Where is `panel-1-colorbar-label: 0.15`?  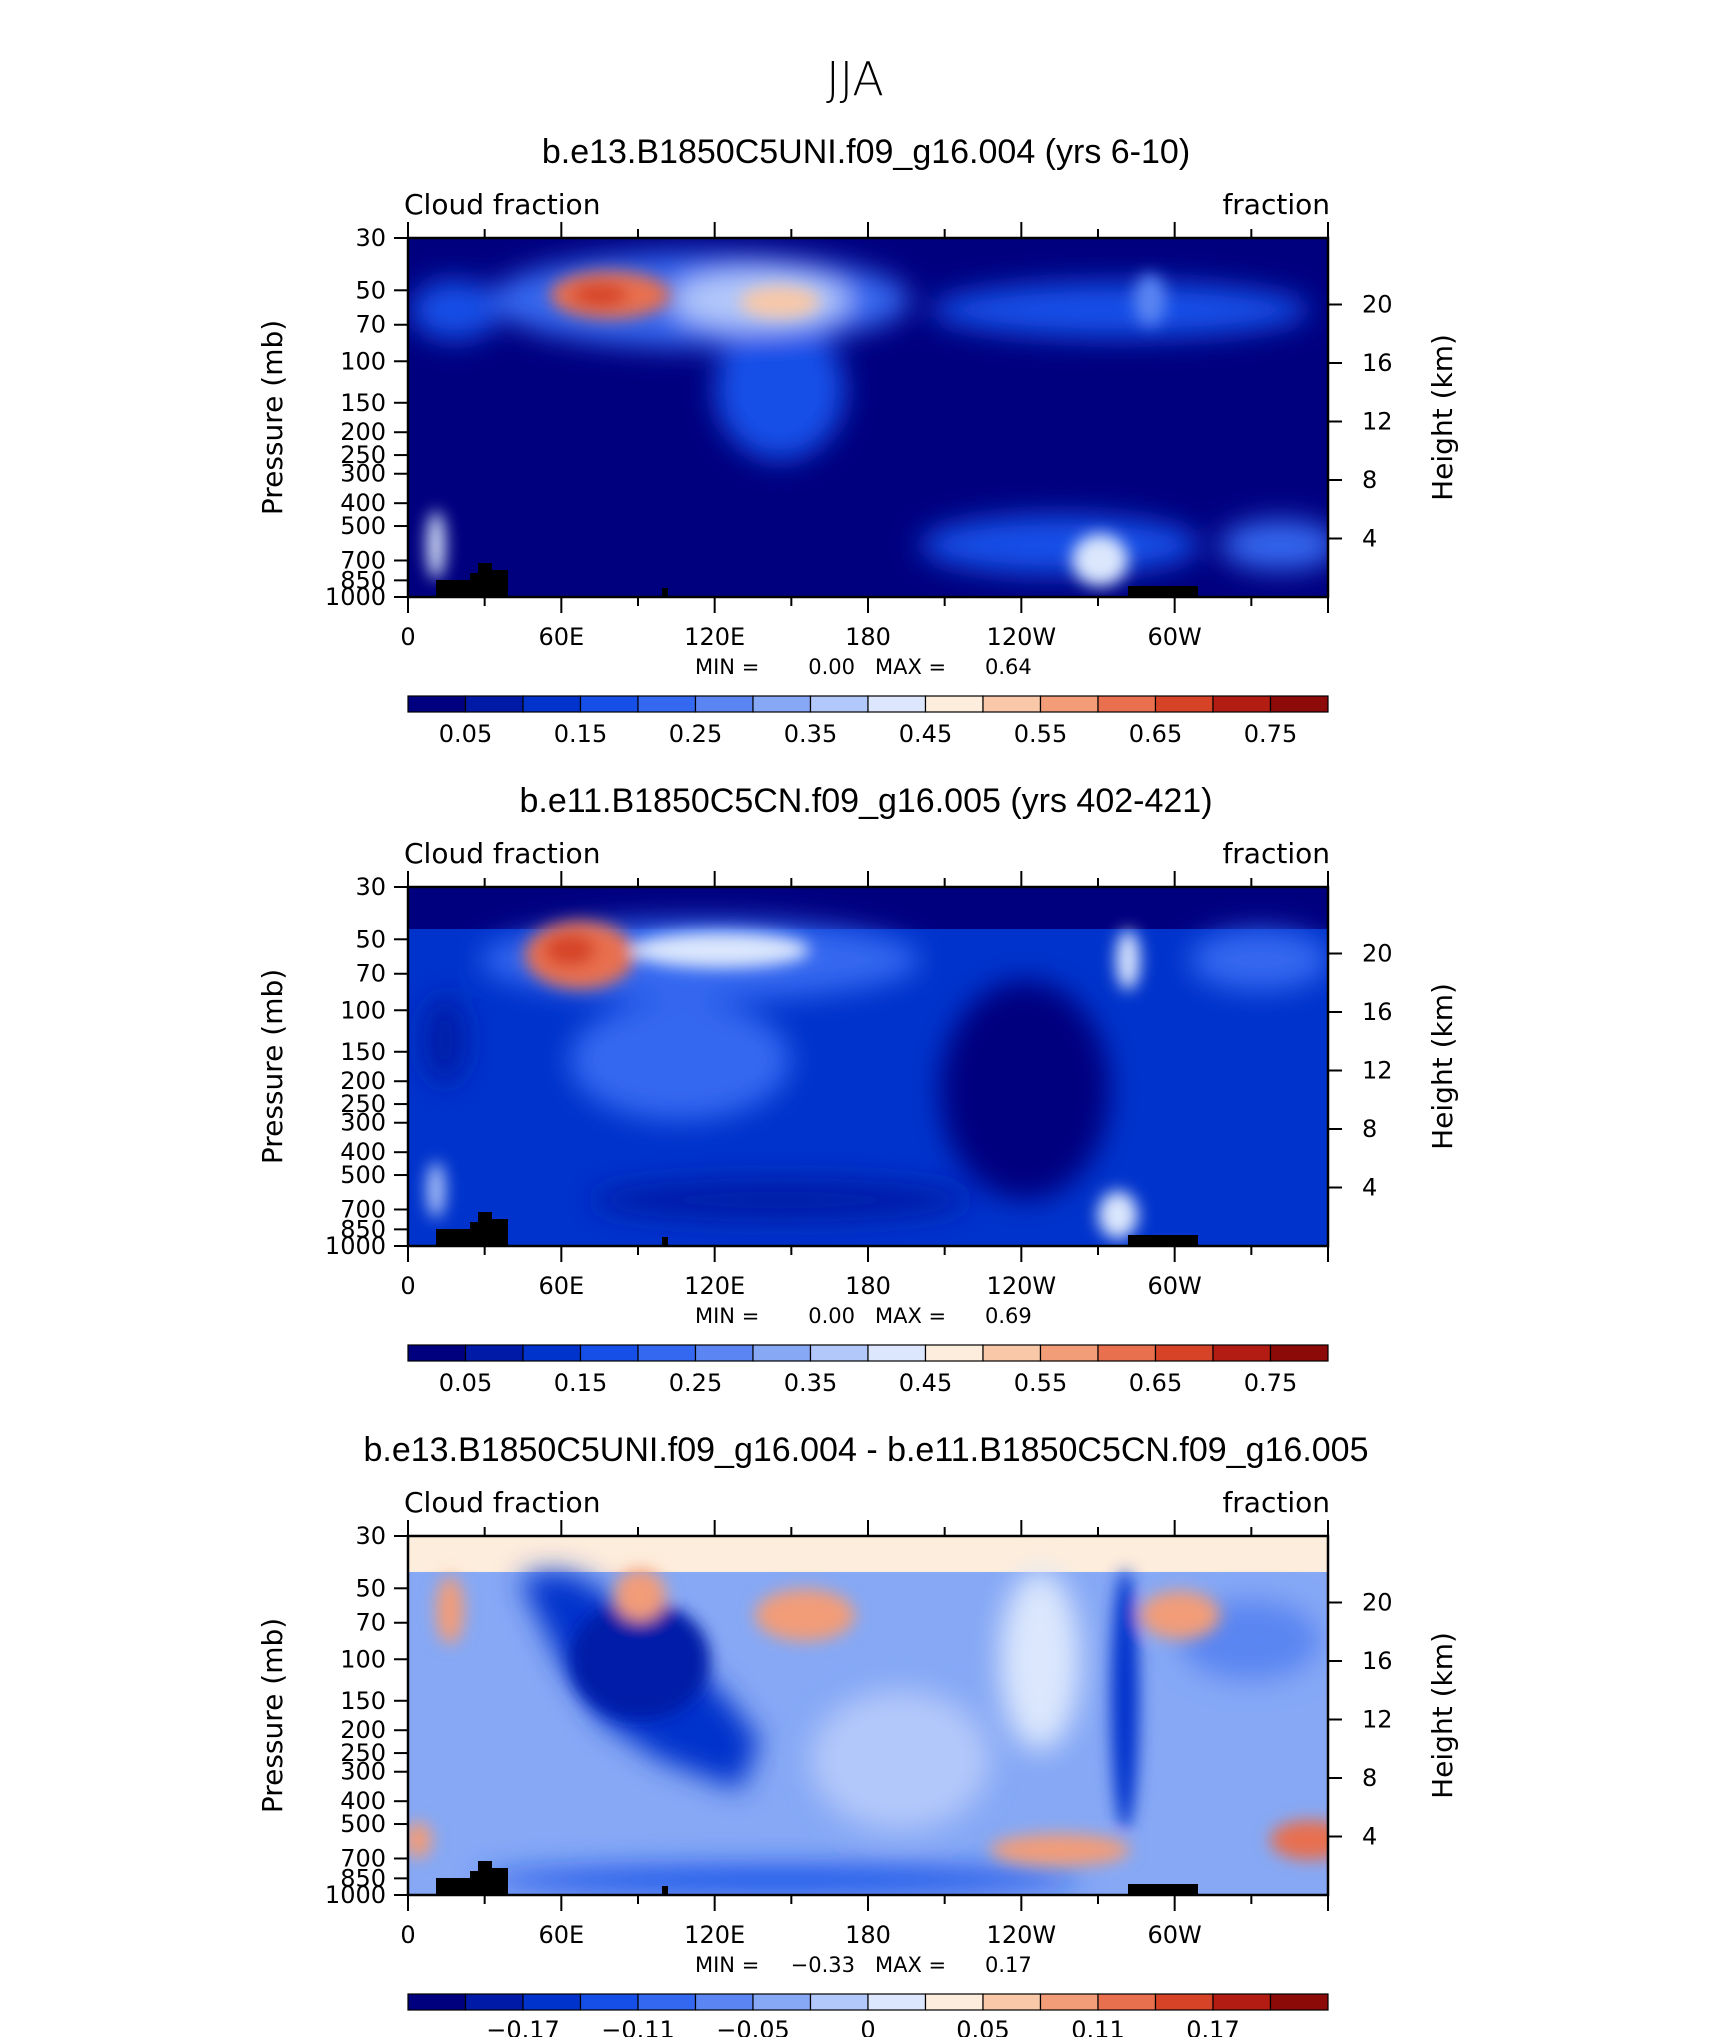
panel-1-colorbar-label: 0.15 is located at coordinates (580, 734).